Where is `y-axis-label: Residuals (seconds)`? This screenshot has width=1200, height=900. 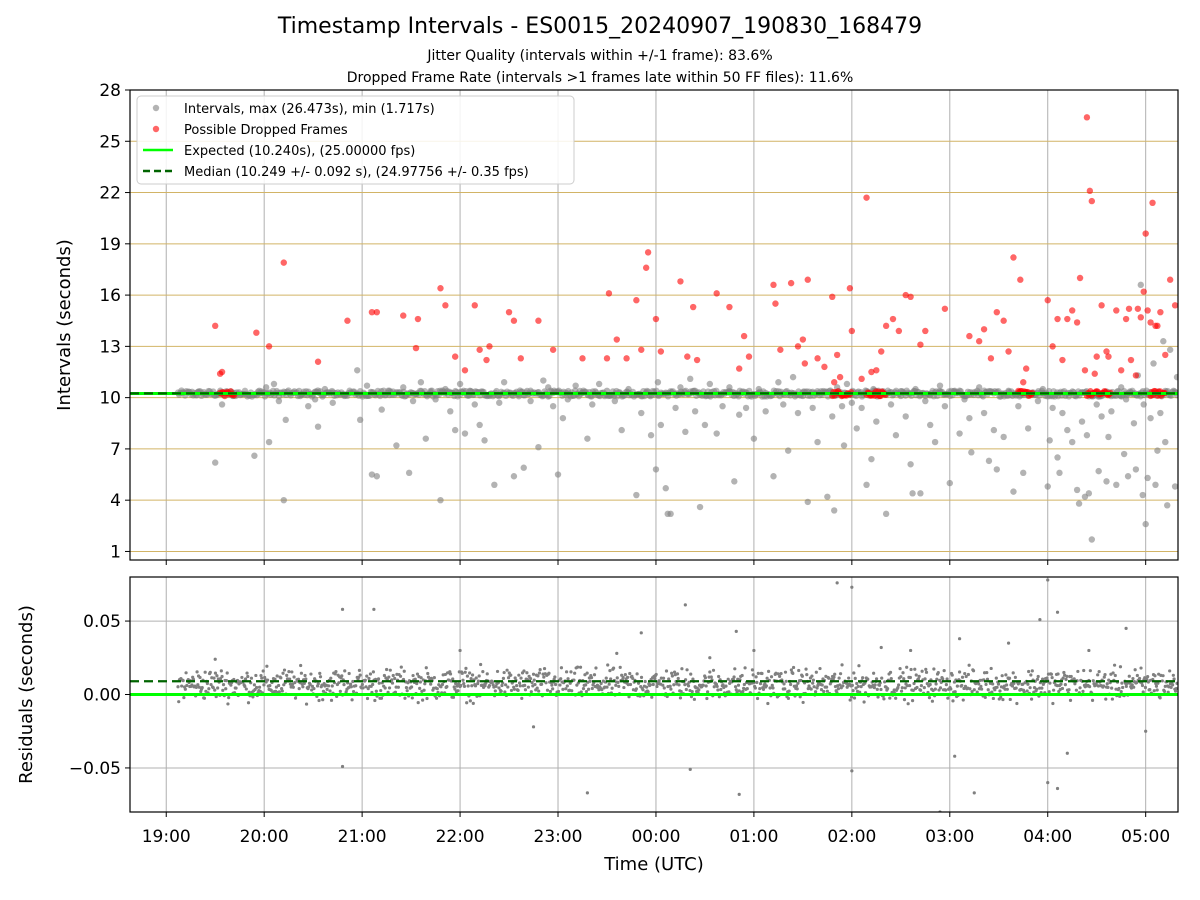 y-axis-label: Residuals (seconds) is located at coordinates (26, 694).